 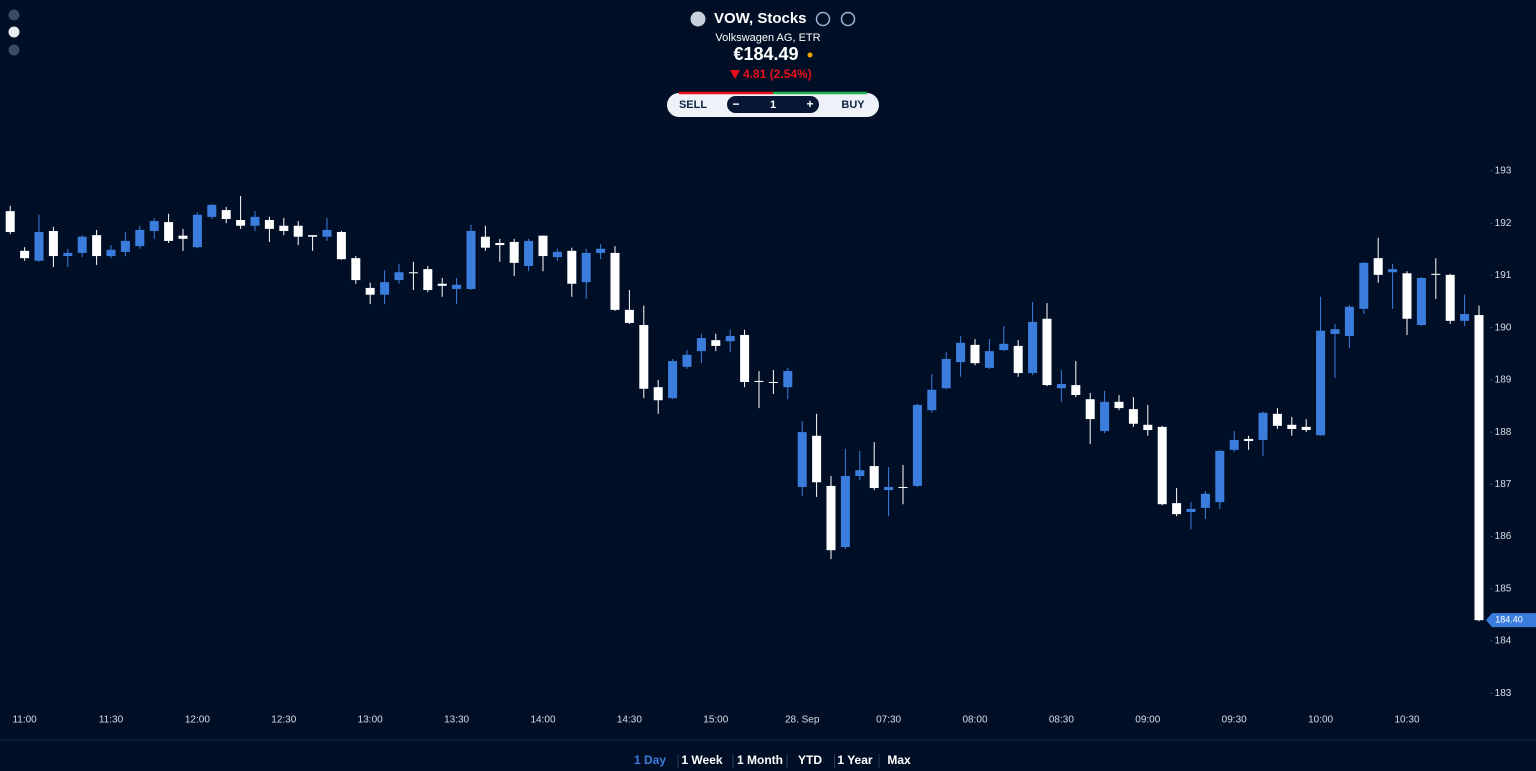 What do you see at coordinates (701, 760) in the screenshot?
I see `range-button: 1 Week` at bounding box center [701, 760].